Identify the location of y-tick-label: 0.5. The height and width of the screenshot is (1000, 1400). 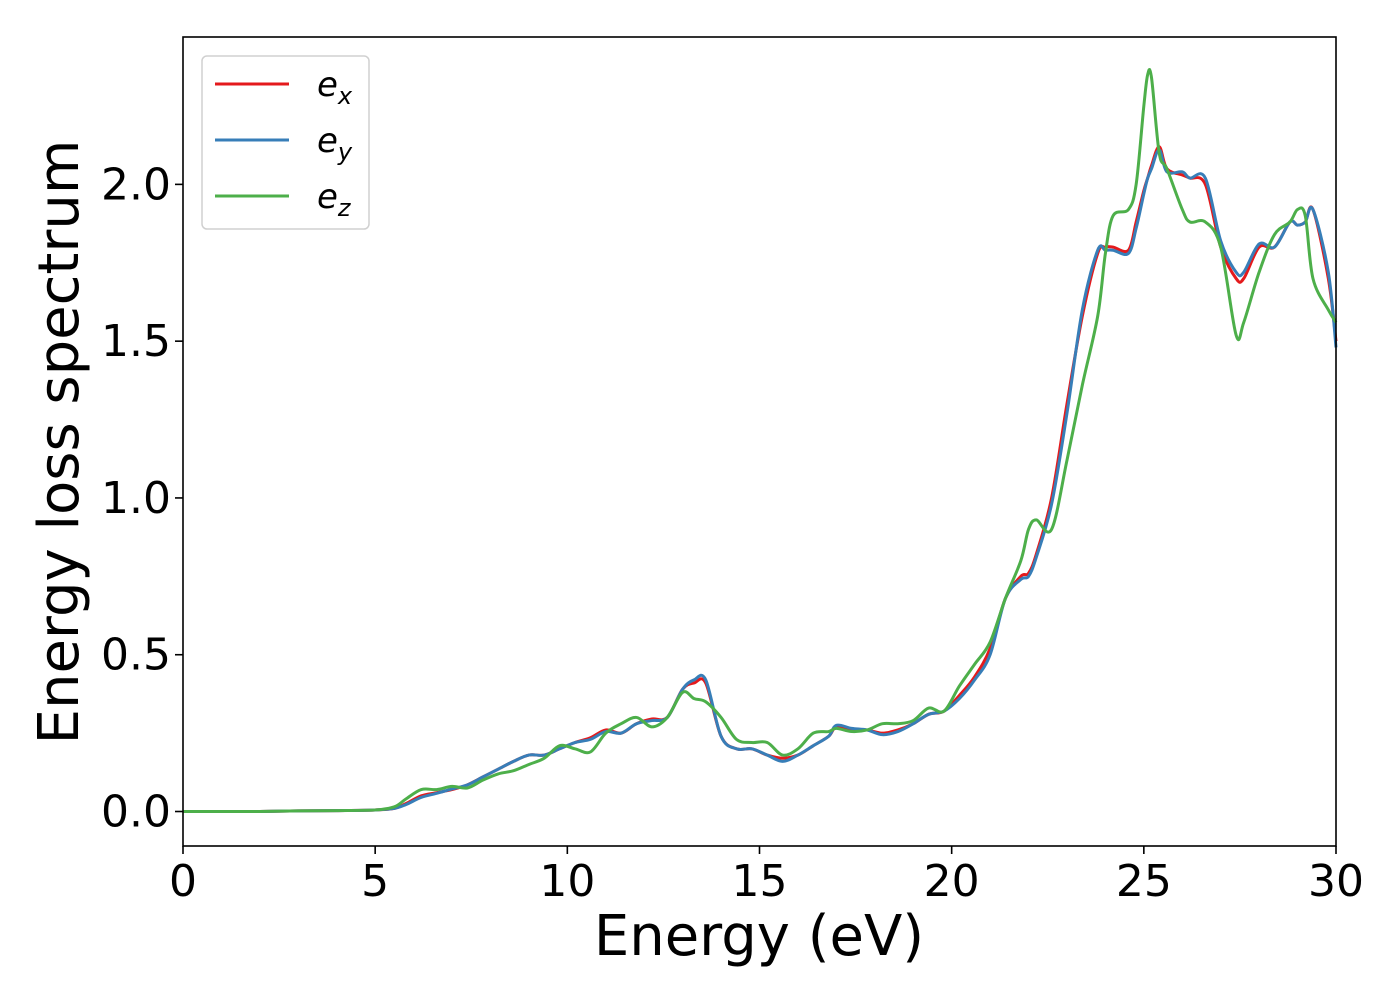
(136, 655).